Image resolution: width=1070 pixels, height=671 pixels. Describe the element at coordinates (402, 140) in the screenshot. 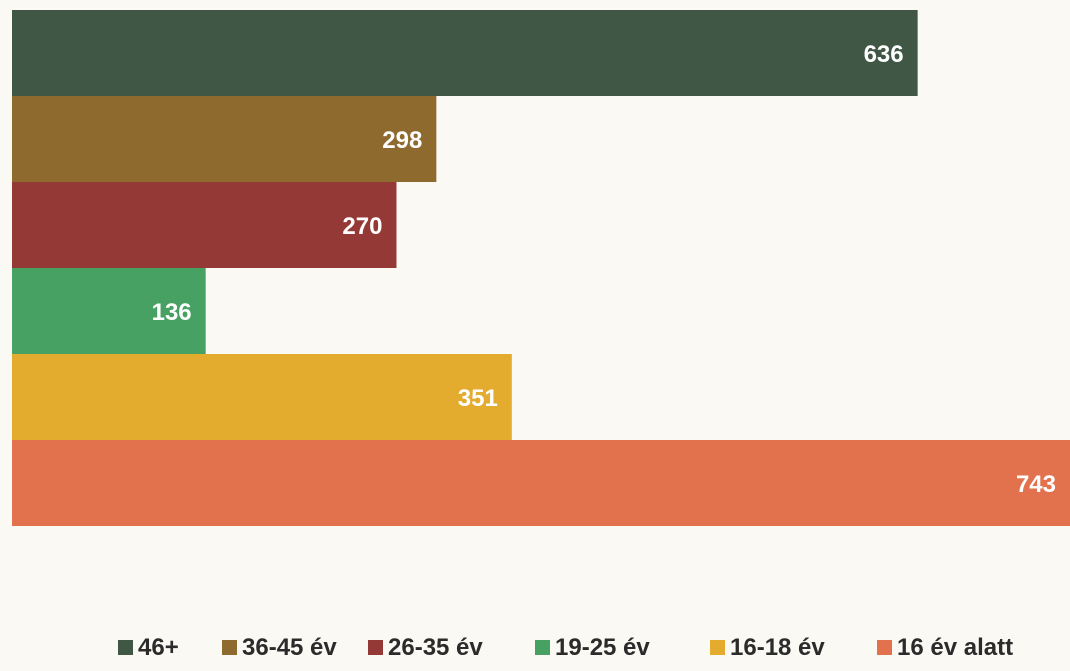

I see `bar-value-label: 298` at that location.